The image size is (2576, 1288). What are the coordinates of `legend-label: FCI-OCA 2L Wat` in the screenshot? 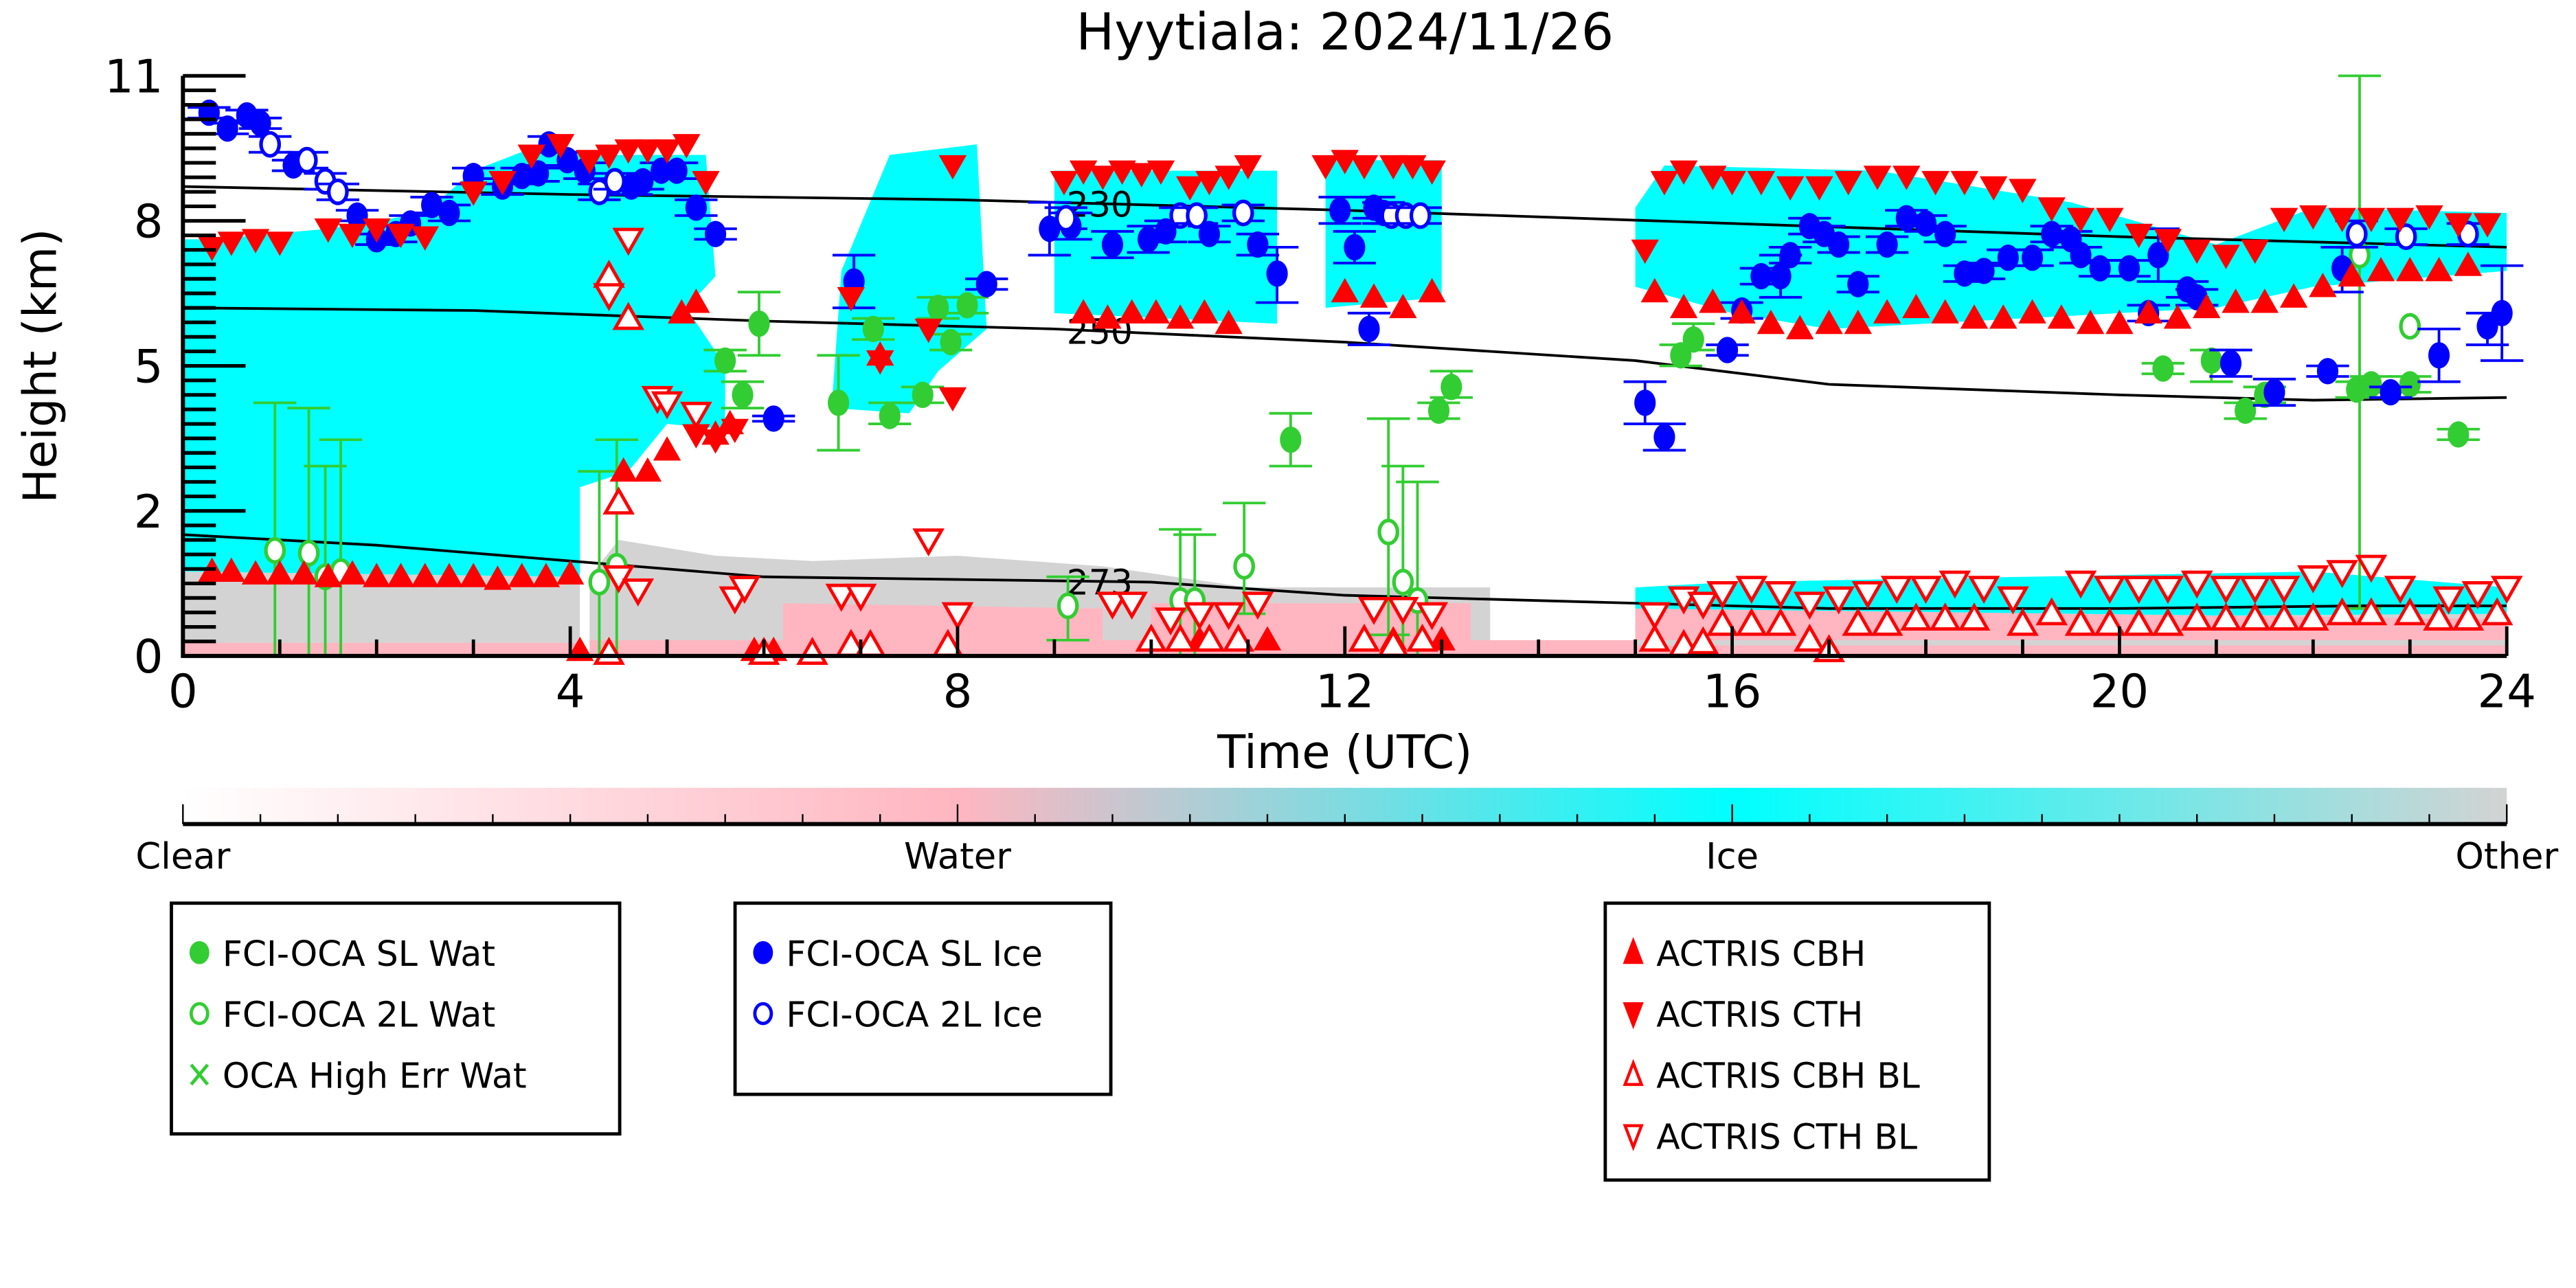 It's located at (359, 1015).